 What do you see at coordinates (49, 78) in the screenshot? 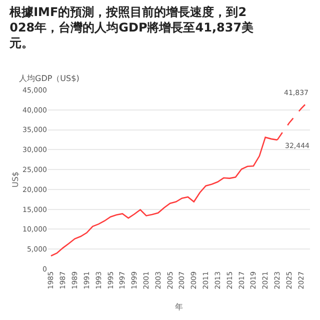
I see `chart-subtitle: 人均GDP（US$)` at bounding box center [49, 78].